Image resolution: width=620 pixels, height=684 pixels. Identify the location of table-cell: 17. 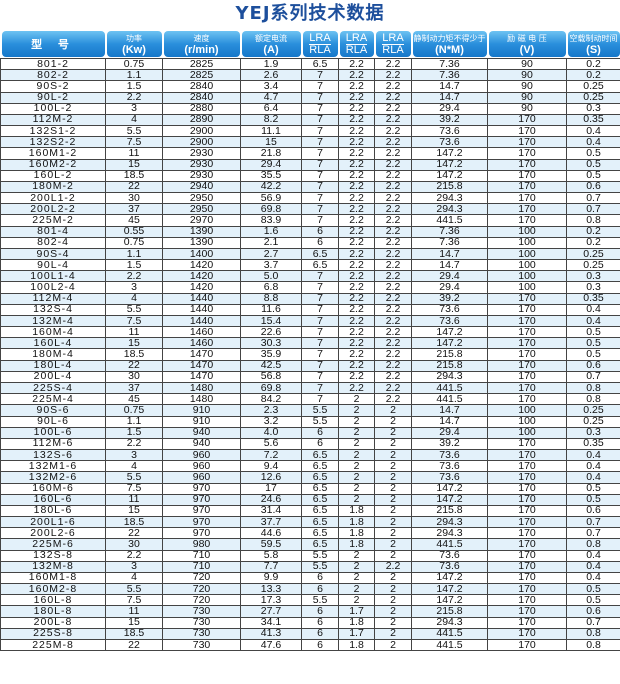
(271, 488).